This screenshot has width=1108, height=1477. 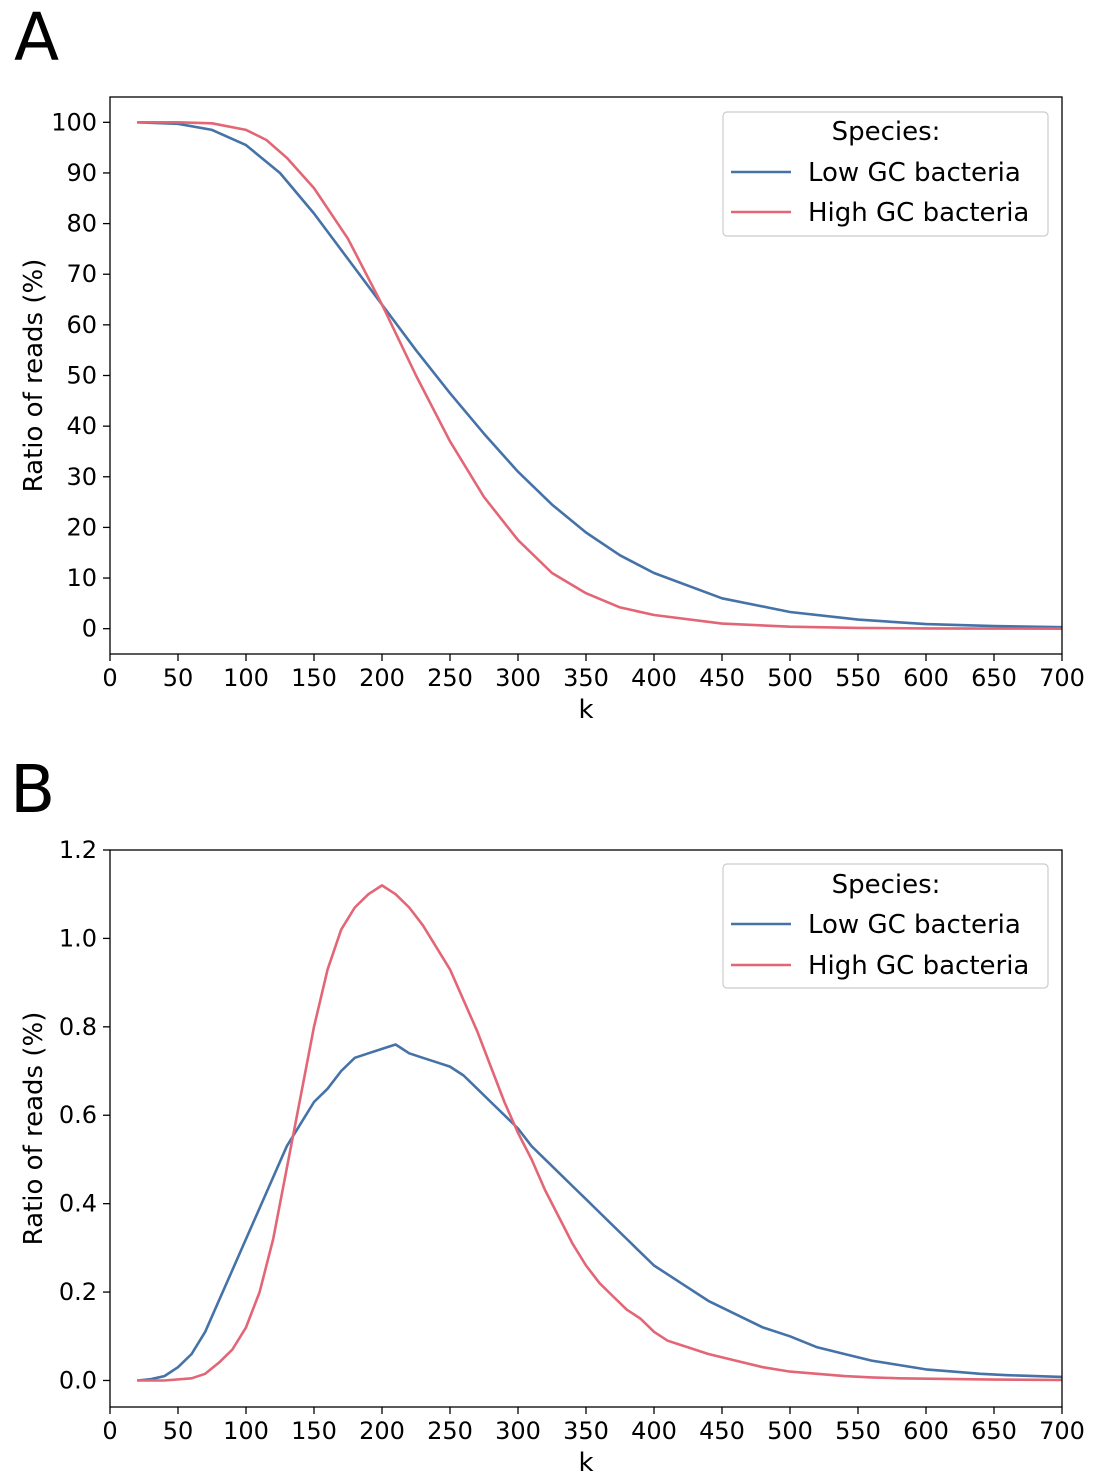 I want to click on x-tick-label-a: 50, so click(x=178, y=678).